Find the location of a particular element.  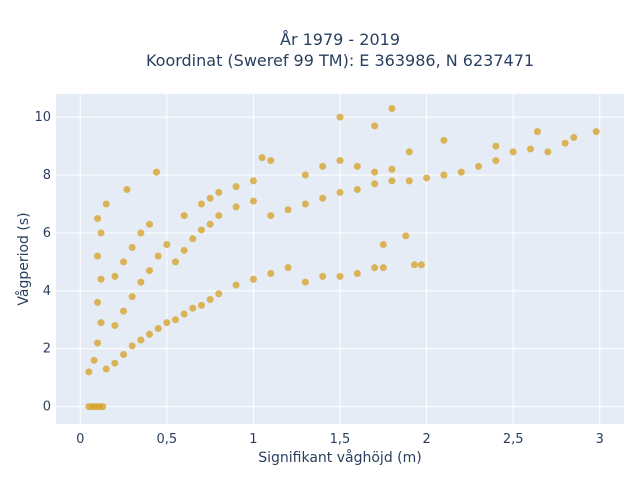

x-tick-label: 2,5 is located at coordinates (513, 439).